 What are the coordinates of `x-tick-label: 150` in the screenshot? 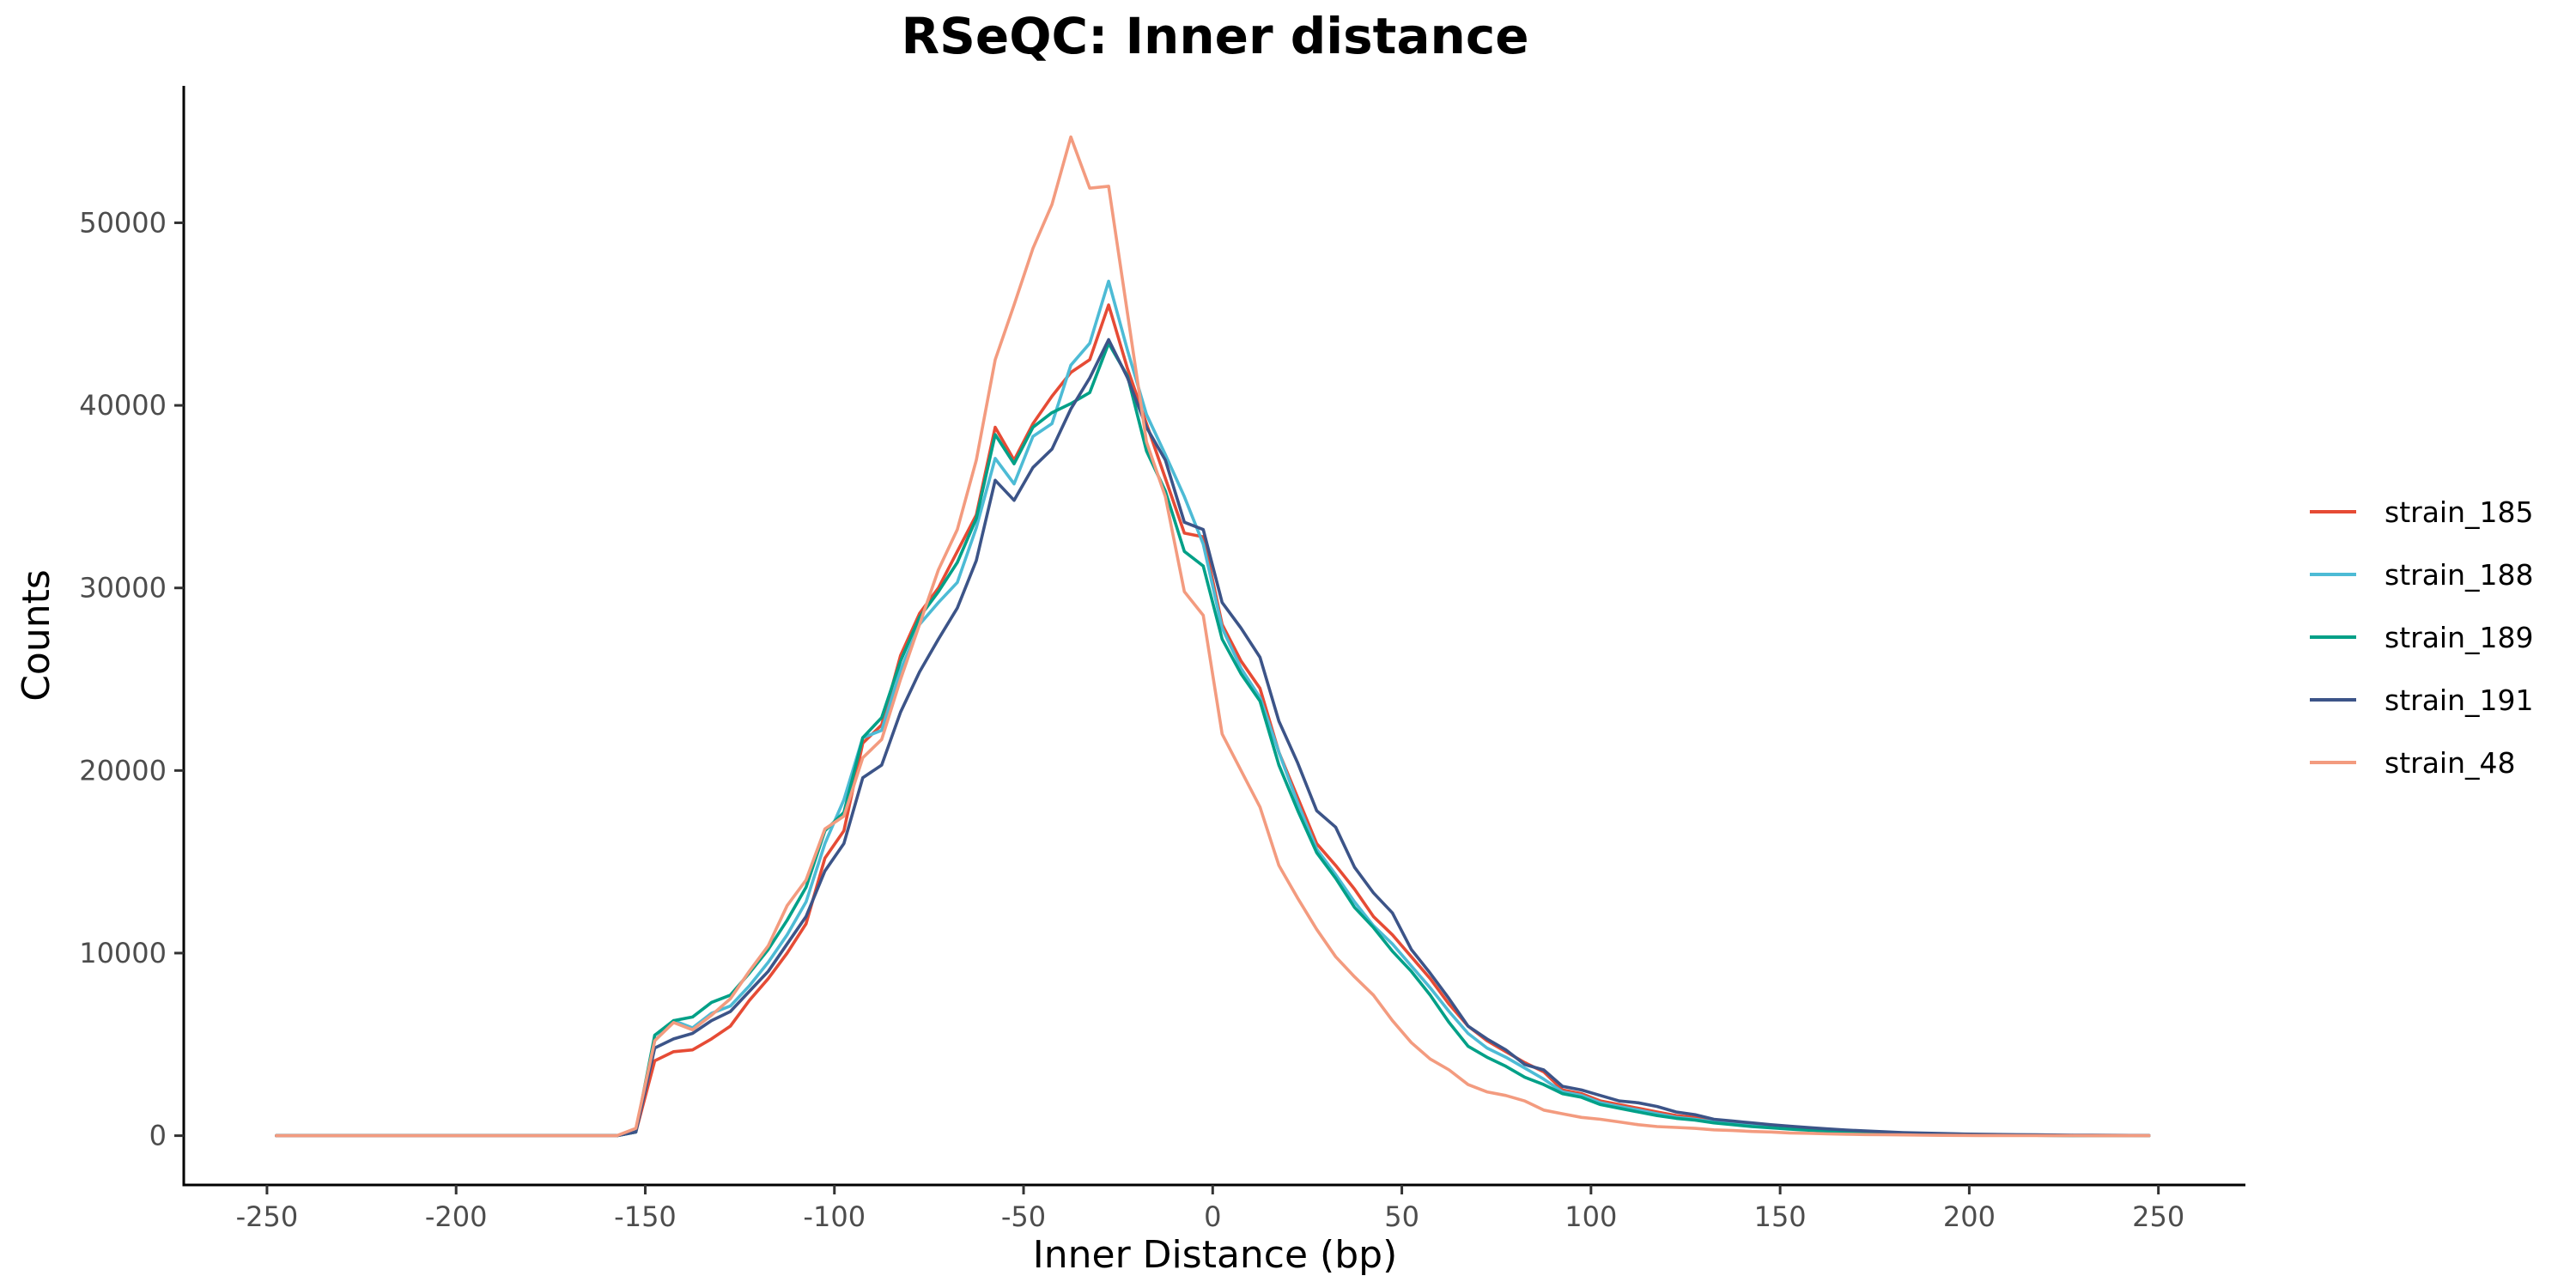 It's located at (1780, 1217).